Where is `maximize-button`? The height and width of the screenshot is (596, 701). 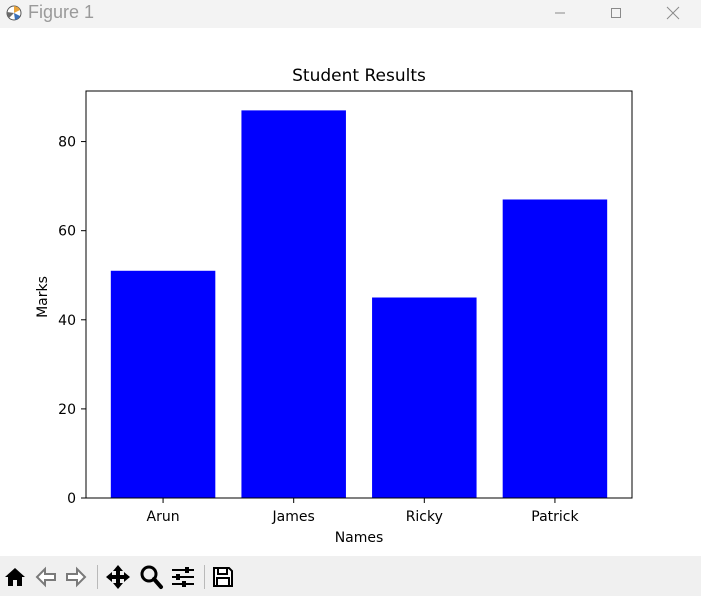 maximize-button is located at coordinates (616, 13).